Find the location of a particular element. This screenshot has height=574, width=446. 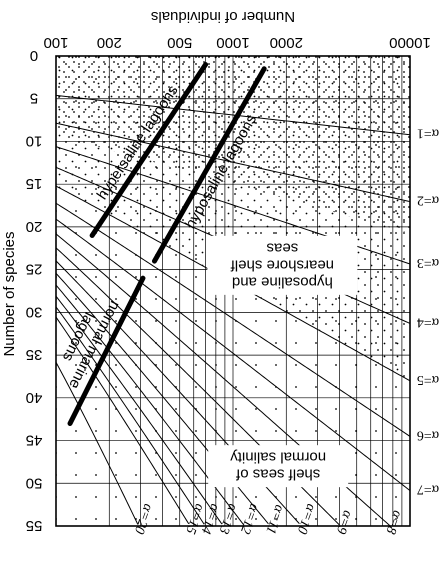

alpha-label-right: α=6 is located at coordinates (428, 434).